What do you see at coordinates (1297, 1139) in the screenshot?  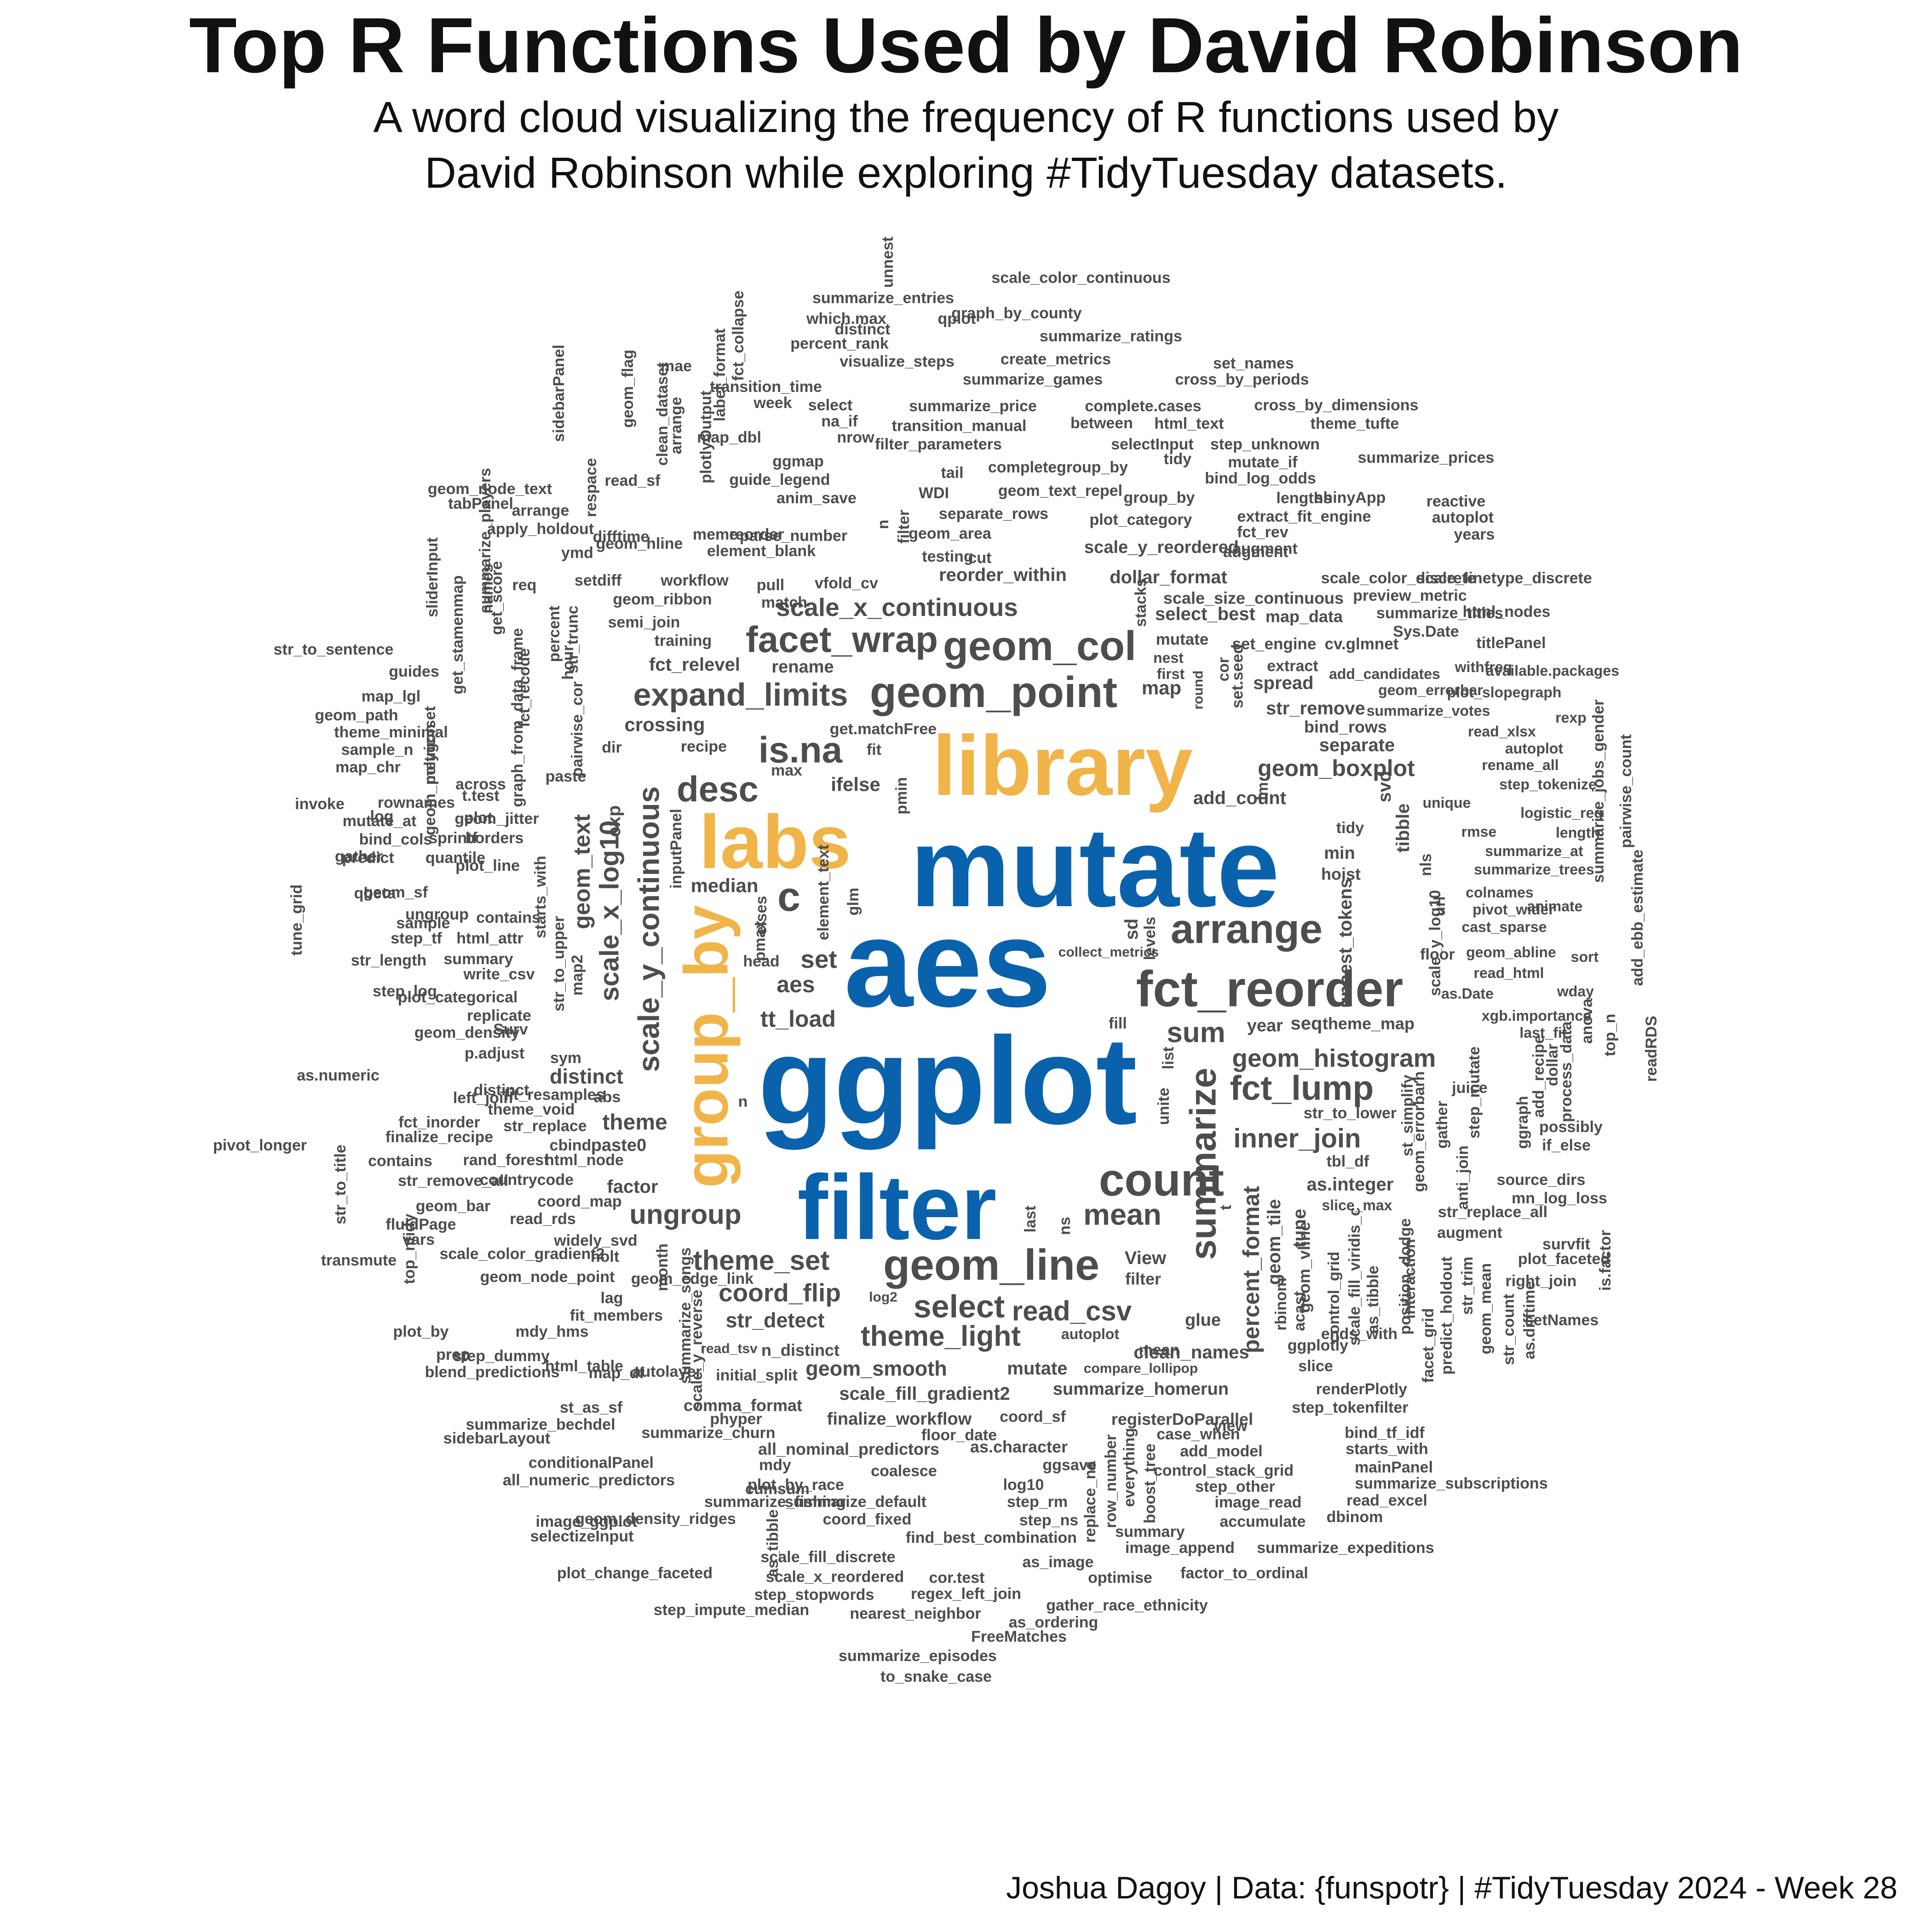 I see `word-31: inner_join` at bounding box center [1297, 1139].